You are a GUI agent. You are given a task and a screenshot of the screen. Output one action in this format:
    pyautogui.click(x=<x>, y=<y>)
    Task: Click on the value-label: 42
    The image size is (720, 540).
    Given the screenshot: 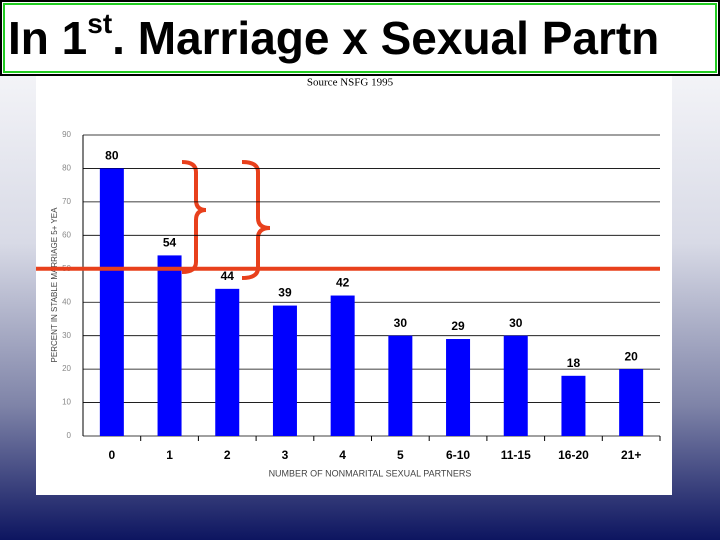 What is the action you would take?
    pyautogui.click(x=343, y=283)
    